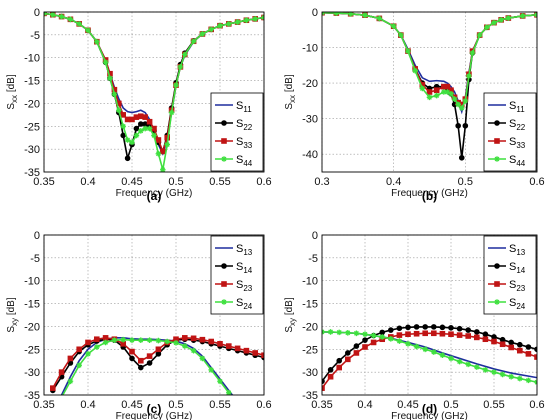 The width and height of the screenshot is (550, 420). I want to click on marker-s2-p24, so click(528, 354).